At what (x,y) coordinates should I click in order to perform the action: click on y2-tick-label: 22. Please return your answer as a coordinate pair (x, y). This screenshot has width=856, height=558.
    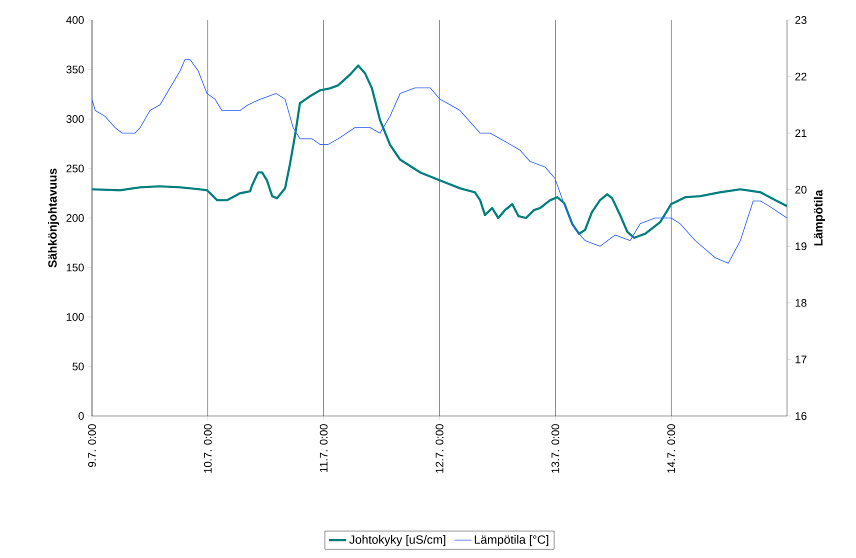
    Looking at the image, I should click on (800, 76).